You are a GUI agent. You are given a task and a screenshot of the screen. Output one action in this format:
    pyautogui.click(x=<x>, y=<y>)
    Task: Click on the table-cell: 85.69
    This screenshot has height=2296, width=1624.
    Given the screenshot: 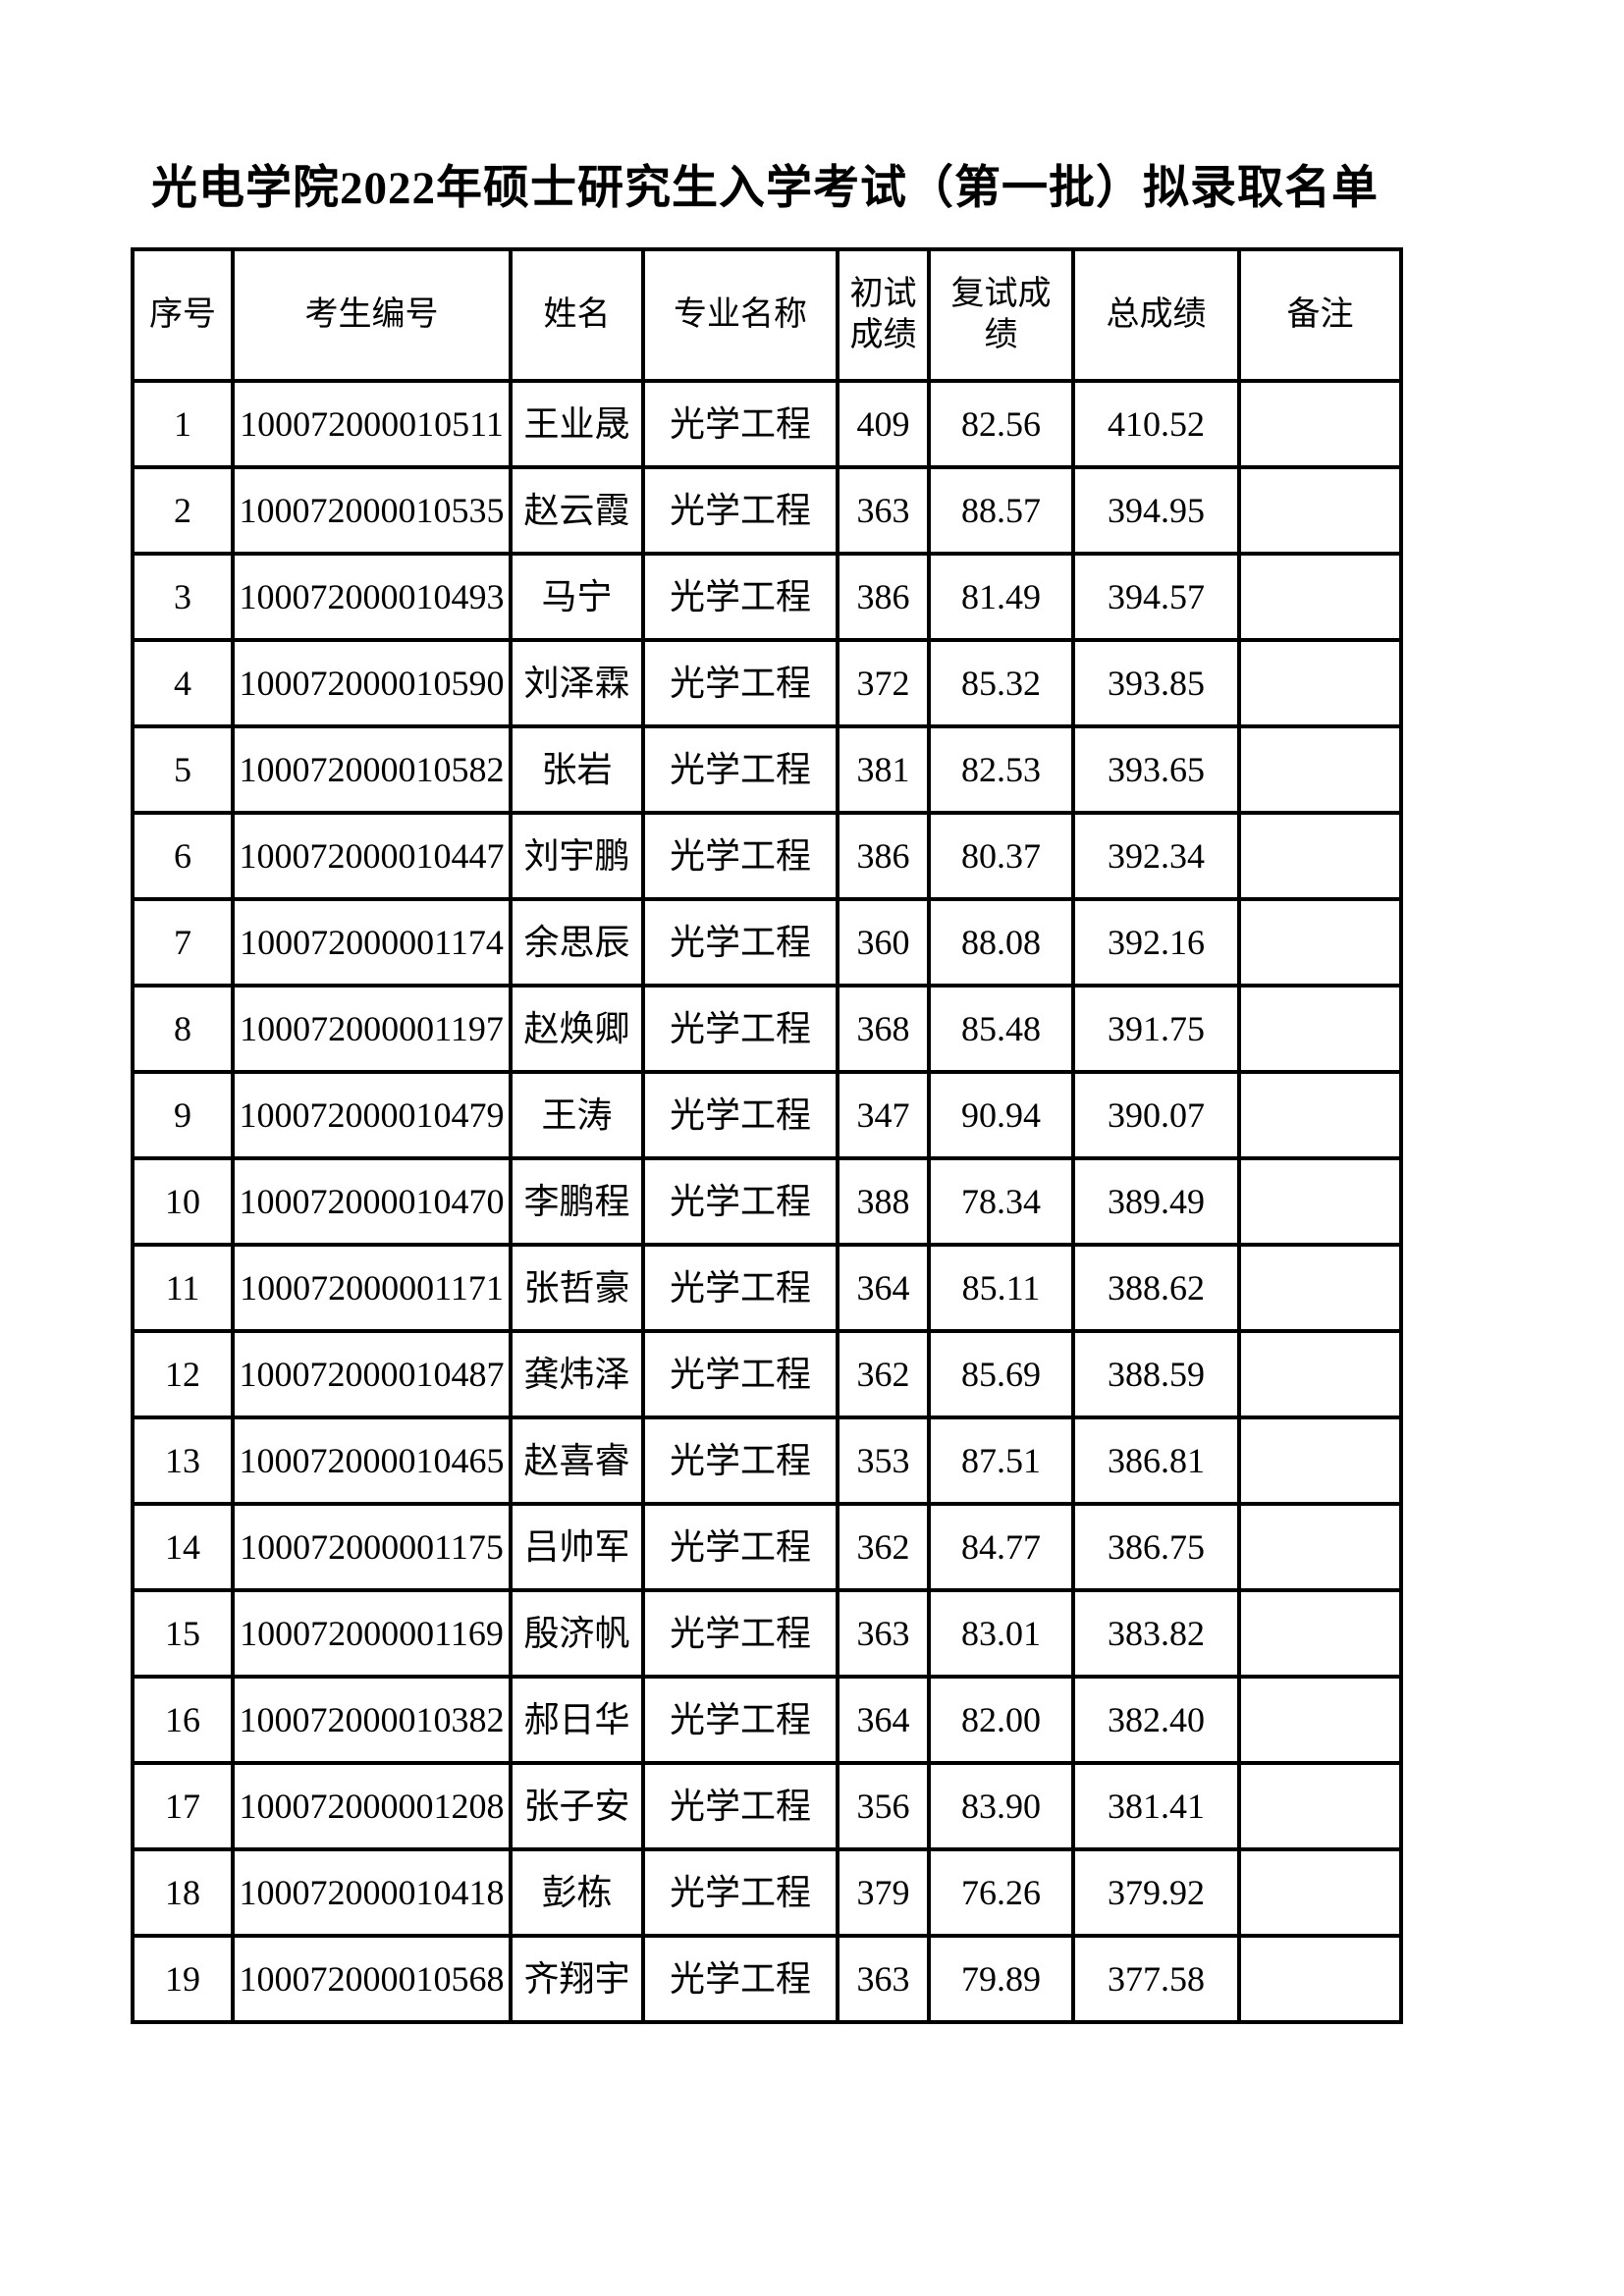 What is the action you would take?
    pyautogui.click(x=1001, y=1374)
    